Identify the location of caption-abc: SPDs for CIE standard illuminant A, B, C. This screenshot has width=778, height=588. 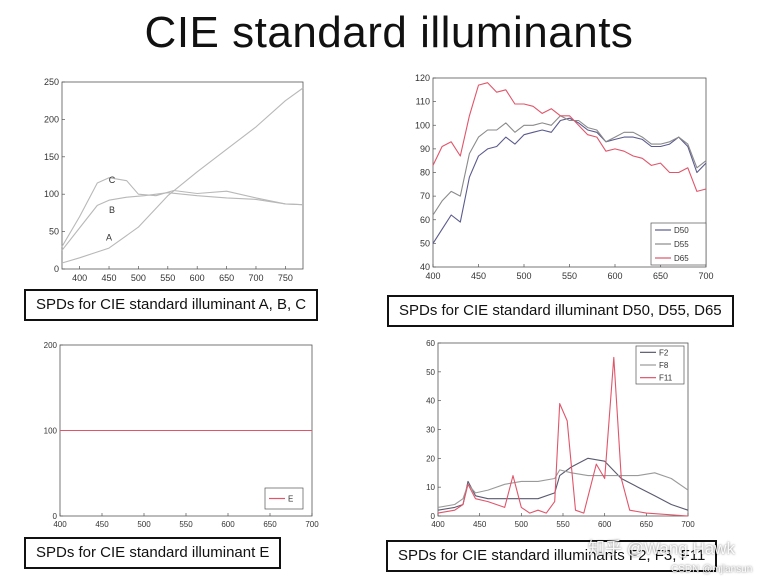
(171, 305).